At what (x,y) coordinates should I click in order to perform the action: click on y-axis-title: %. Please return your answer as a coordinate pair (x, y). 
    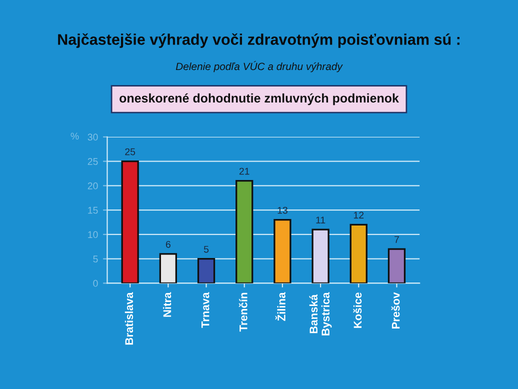
    Looking at the image, I should click on (74, 136).